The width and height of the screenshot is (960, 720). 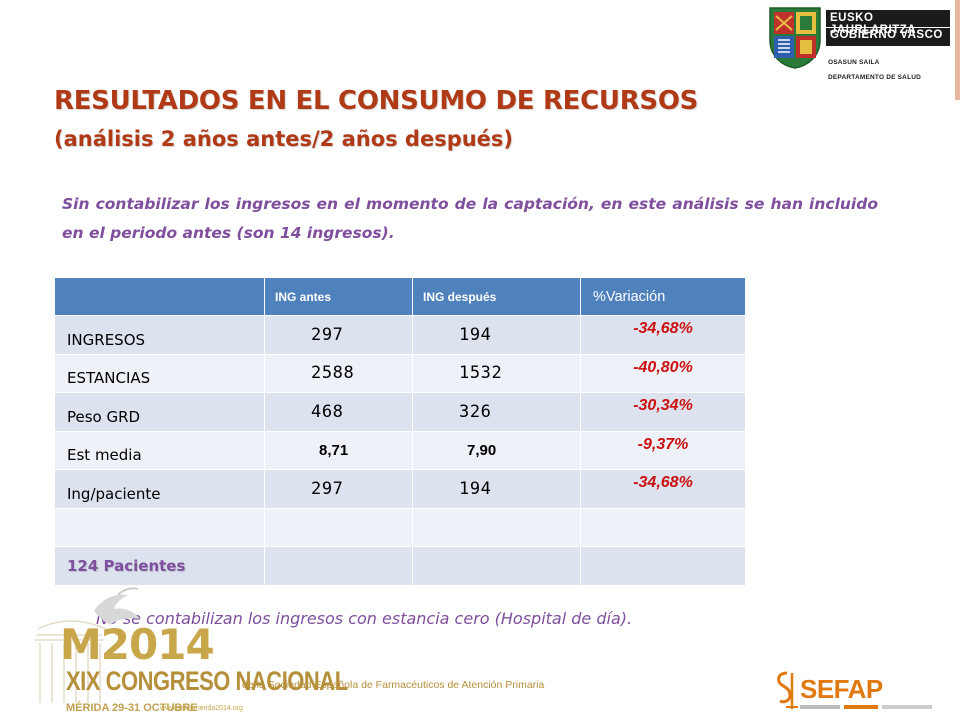 I want to click on cell-variacion: -30,34%, so click(x=663, y=412).